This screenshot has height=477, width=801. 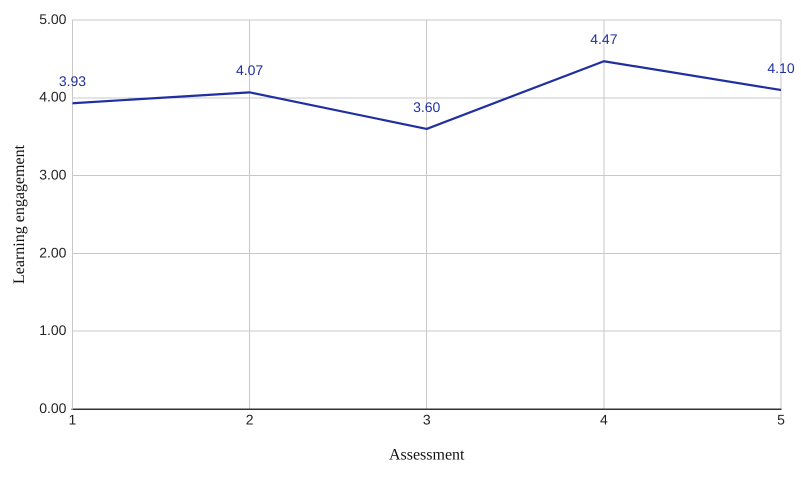 I want to click on y-tick-label: 2.00, so click(x=53, y=252).